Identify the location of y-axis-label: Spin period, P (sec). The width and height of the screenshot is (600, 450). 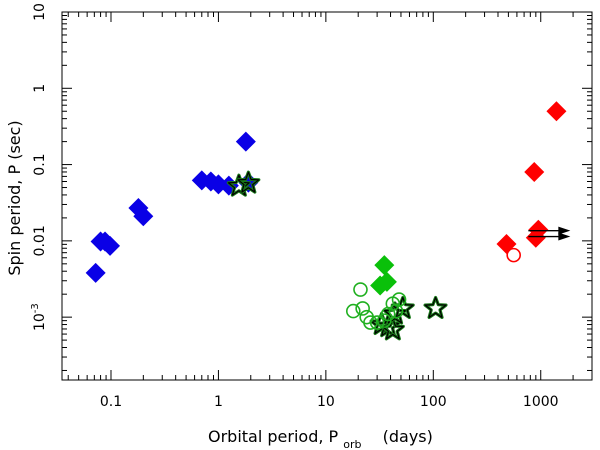
(14, 197).